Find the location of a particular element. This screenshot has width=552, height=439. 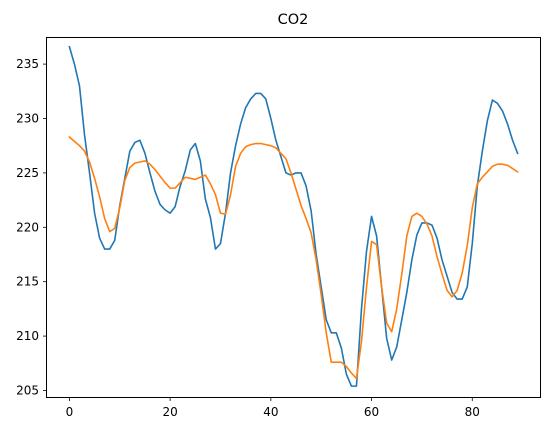

x-tick-label: 20 is located at coordinates (169, 412).